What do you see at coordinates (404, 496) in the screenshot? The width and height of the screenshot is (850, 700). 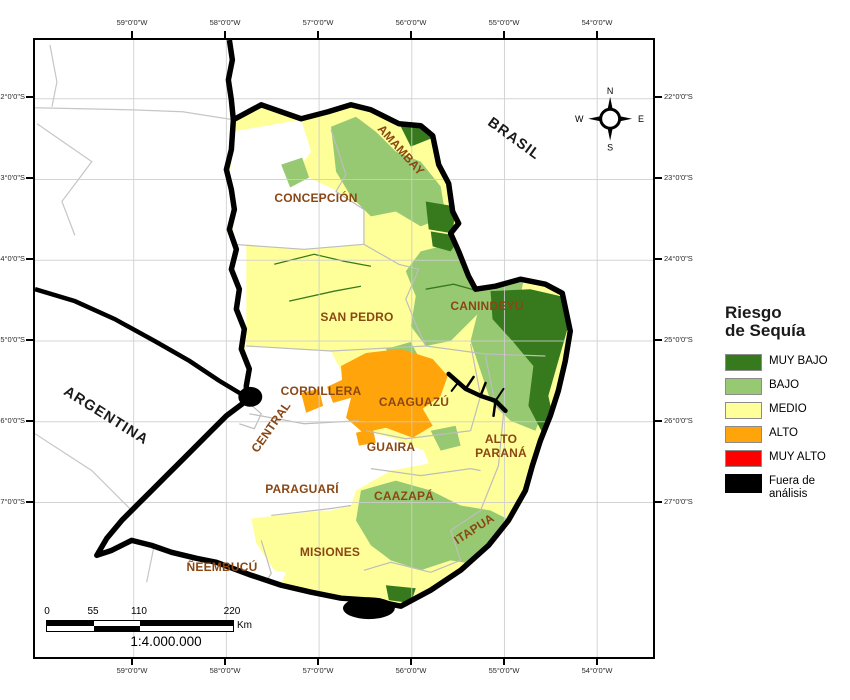 I see `label-caazapa: CAAZAPÁ` at bounding box center [404, 496].